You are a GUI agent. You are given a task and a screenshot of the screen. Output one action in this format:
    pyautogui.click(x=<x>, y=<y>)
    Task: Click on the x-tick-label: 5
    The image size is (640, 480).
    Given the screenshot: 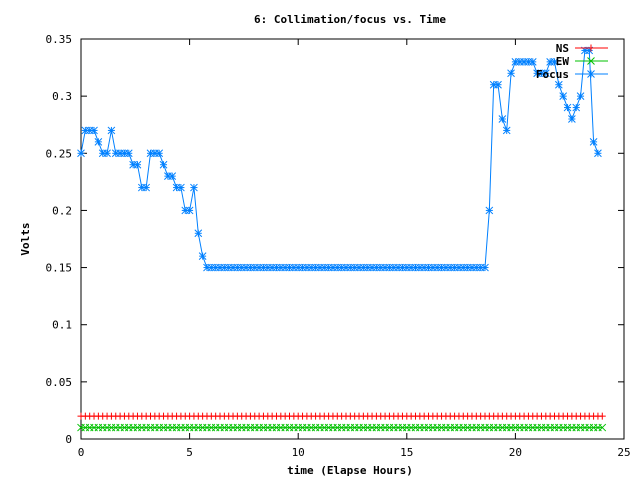 What is the action you would take?
    pyautogui.click(x=189, y=452)
    